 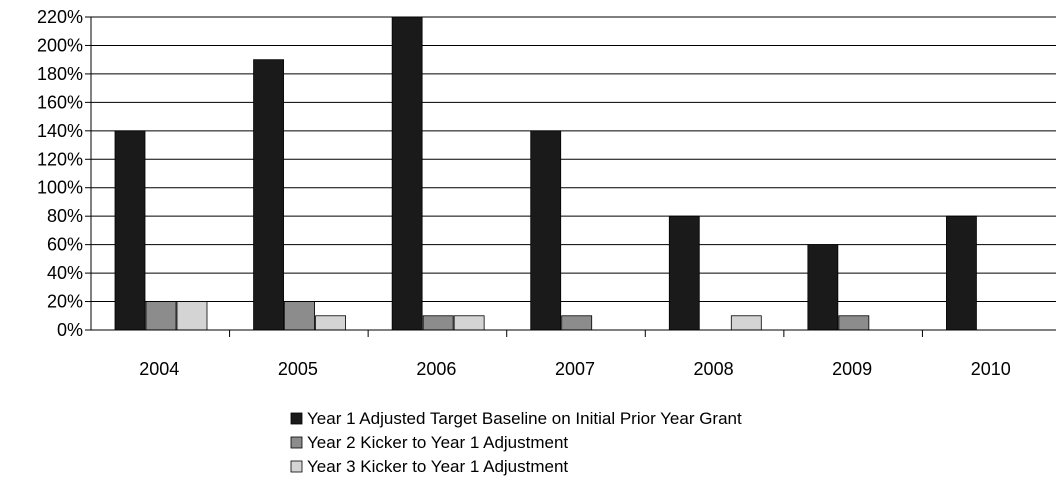 I want to click on y-tick-label: 0%, so click(x=70, y=330).